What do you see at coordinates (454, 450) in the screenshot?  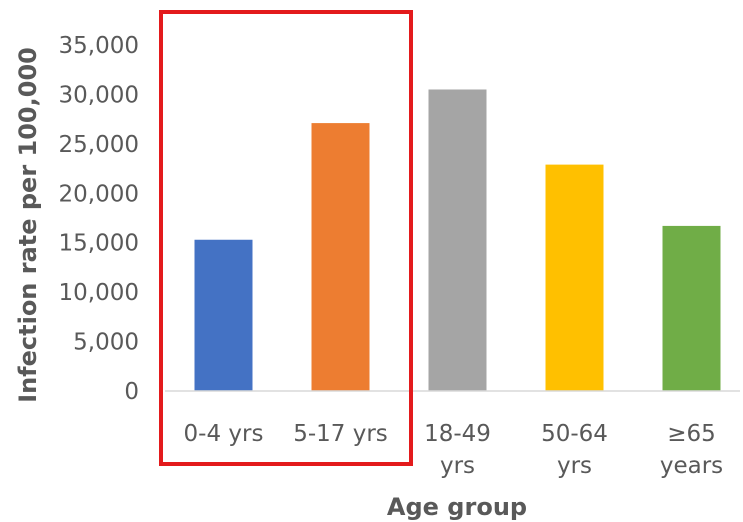 I see `x-axis-category-labels: 0-4 yrs 5-17 yrs 18-49 yrs 50-64 yrs ≥65 years` at bounding box center [454, 450].